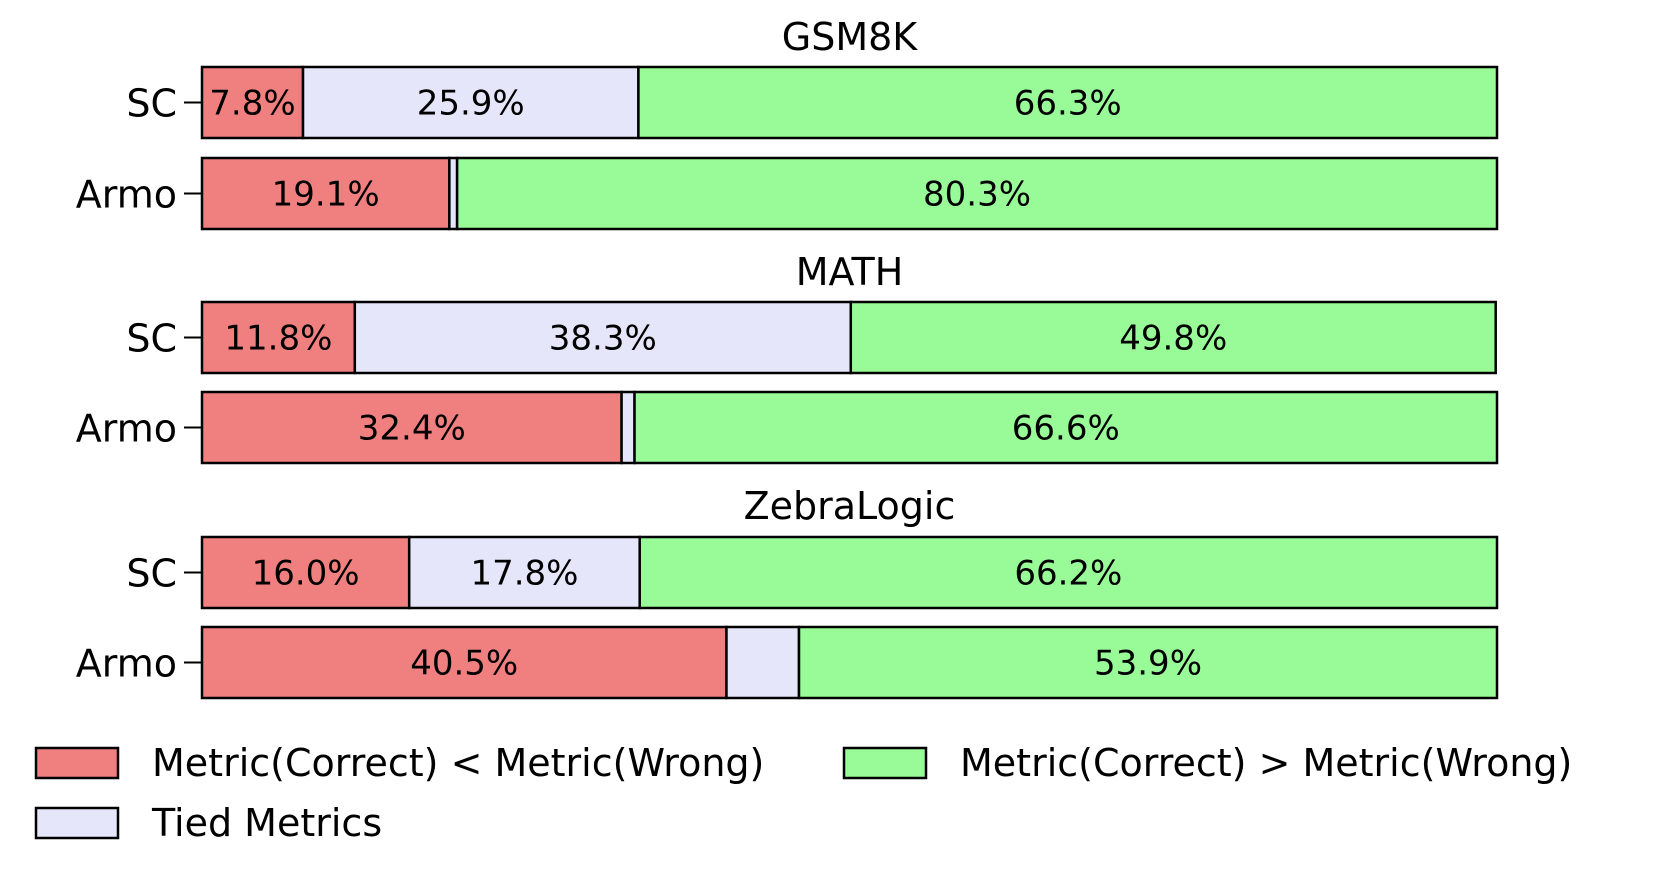  I want to click on legend-label-lower: Metric(Correct) < Metric(Wrong), so click(458, 763).